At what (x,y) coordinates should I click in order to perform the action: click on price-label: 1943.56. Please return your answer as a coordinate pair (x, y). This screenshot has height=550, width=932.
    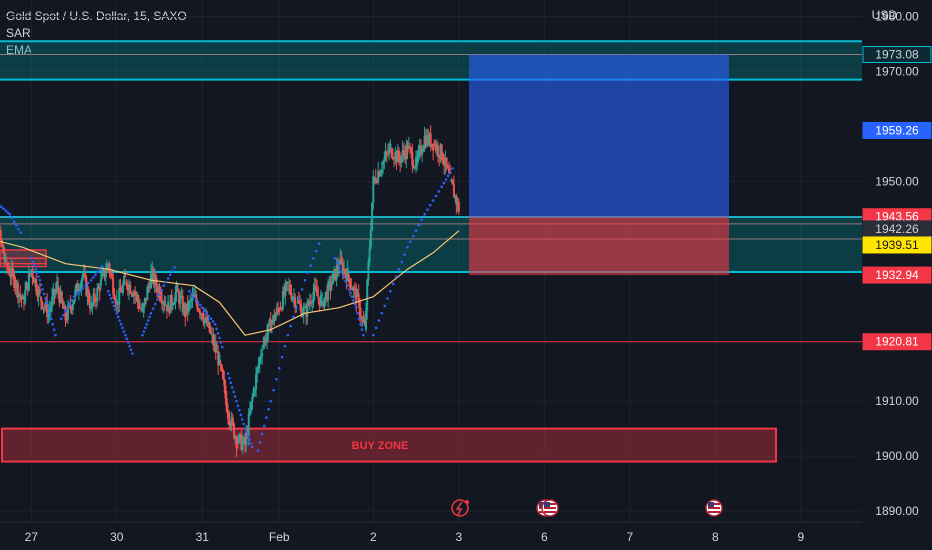
    Looking at the image, I should click on (897, 217).